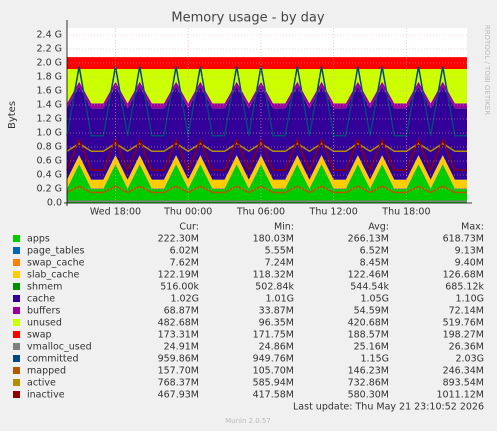 This screenshot has width=497, height=431. I want to click on legend-stat: 6.52M, so click(374, 251).